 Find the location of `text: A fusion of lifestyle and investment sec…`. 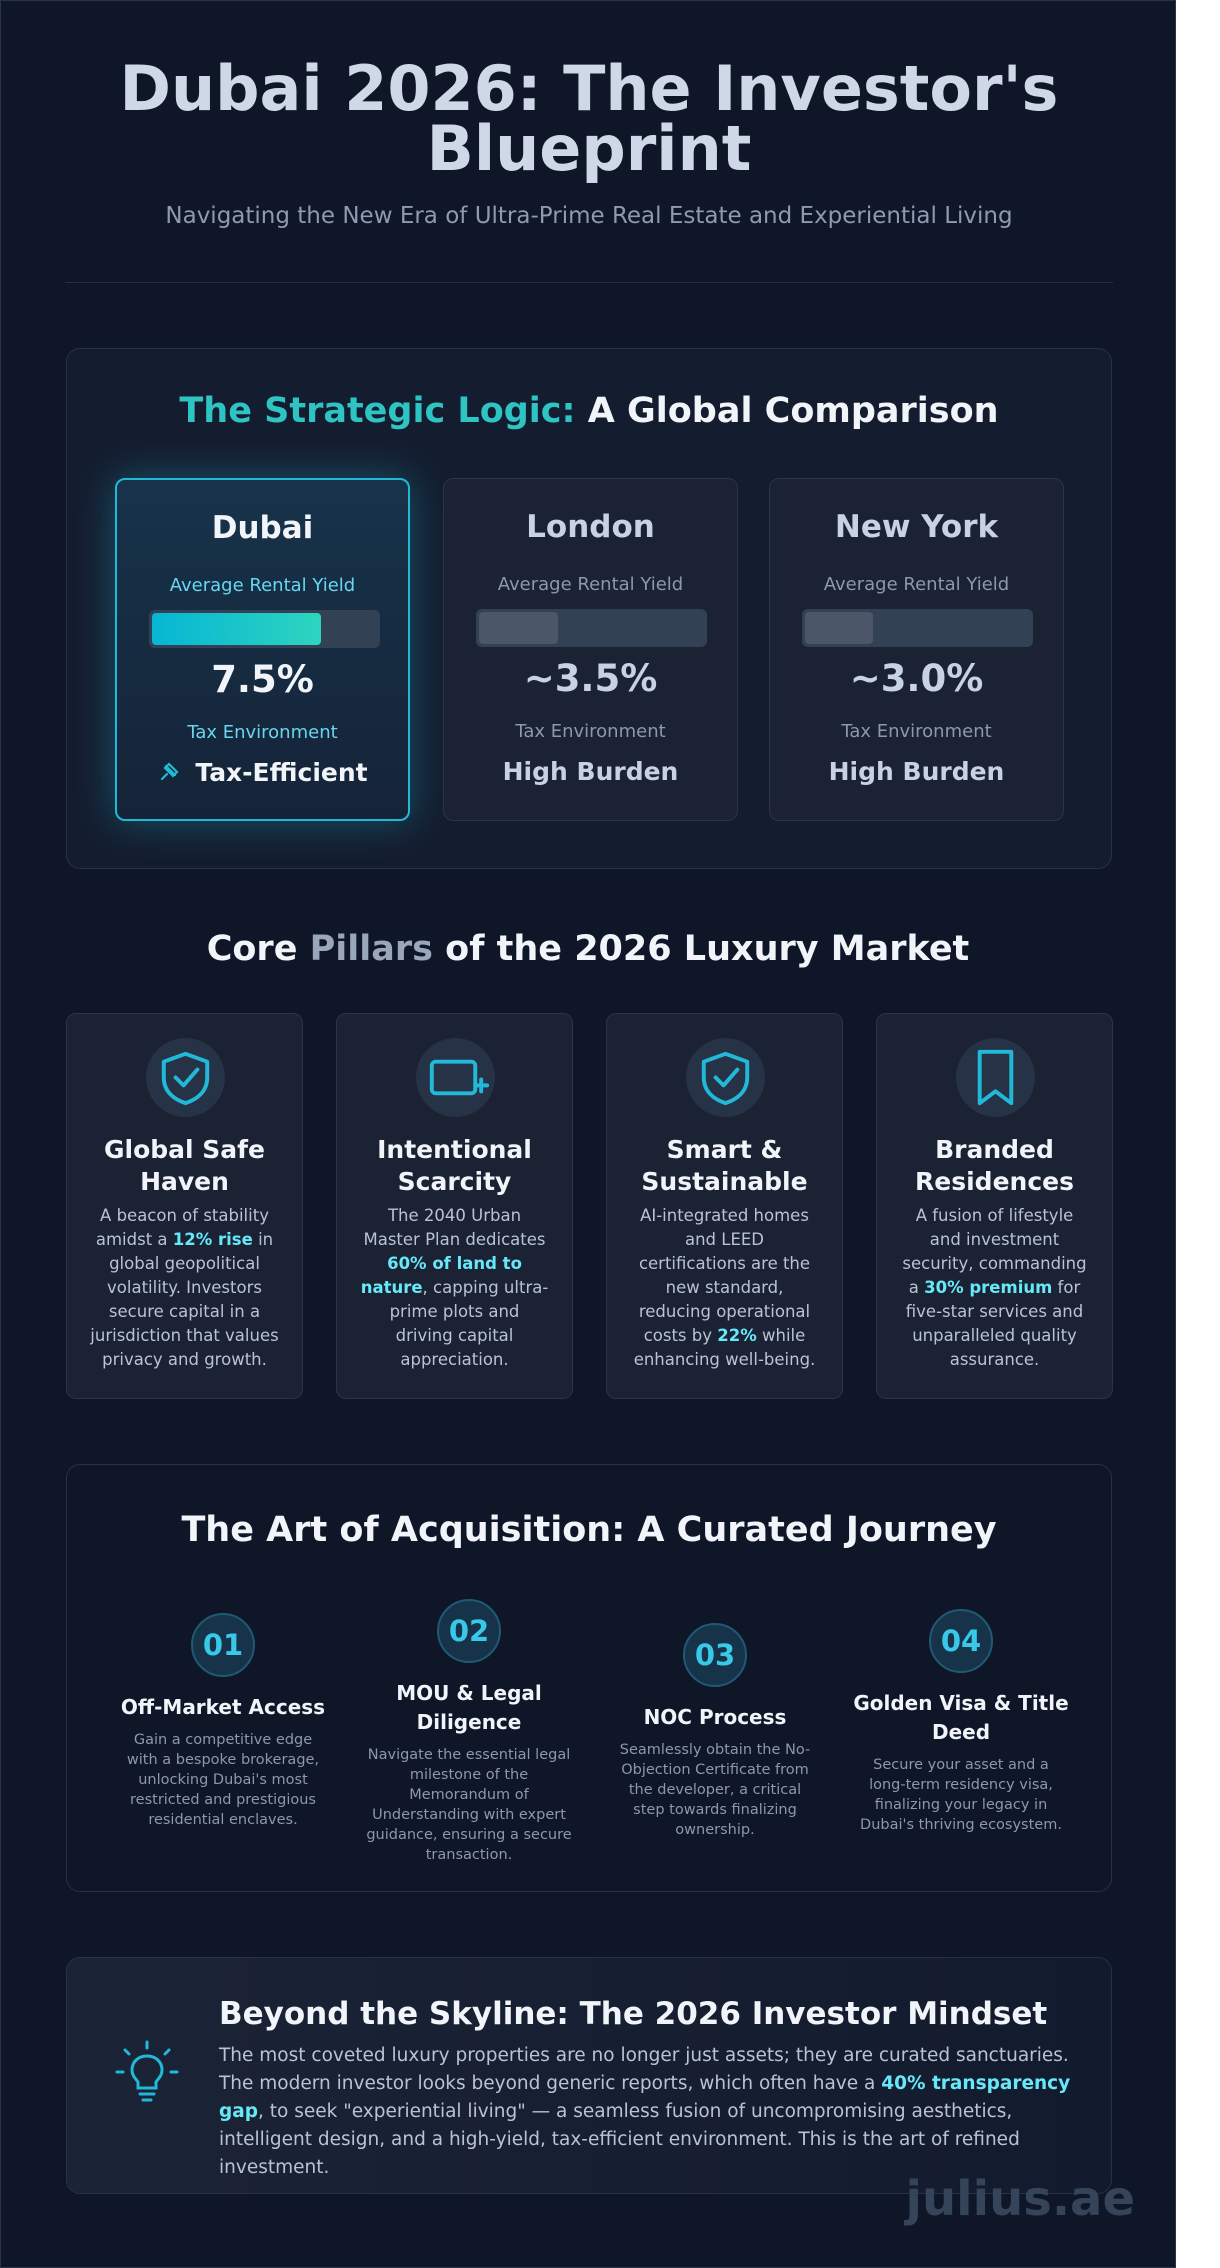

text: A fusion of lifestyle and investment sec… is located at coordinates (994, 1251).